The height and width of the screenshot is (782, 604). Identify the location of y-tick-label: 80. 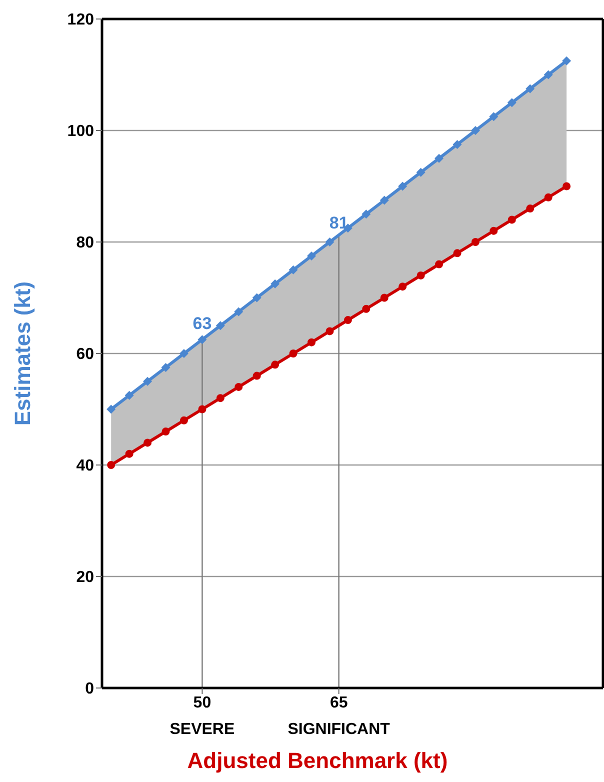
(85, 243).